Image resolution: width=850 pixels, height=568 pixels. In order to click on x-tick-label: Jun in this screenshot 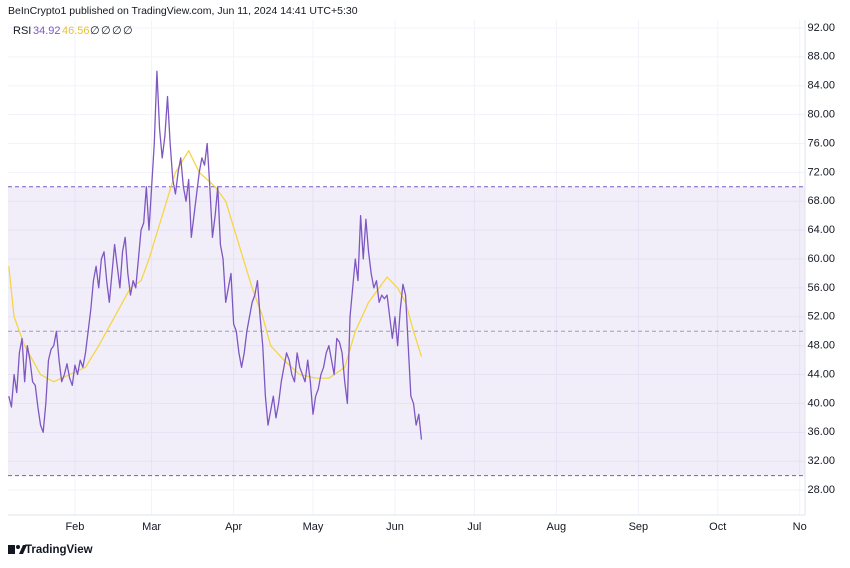, I will do `click(395, 527)`.